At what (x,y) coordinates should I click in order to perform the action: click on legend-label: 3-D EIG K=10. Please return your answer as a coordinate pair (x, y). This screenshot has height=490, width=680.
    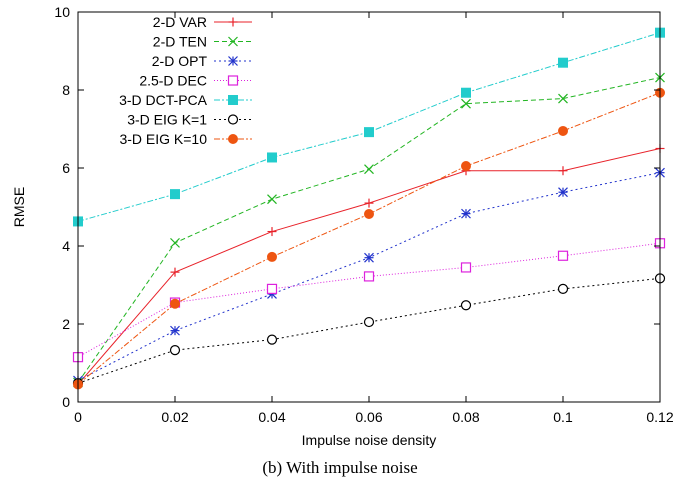
    Looking at the image, I should click on (163, 139).